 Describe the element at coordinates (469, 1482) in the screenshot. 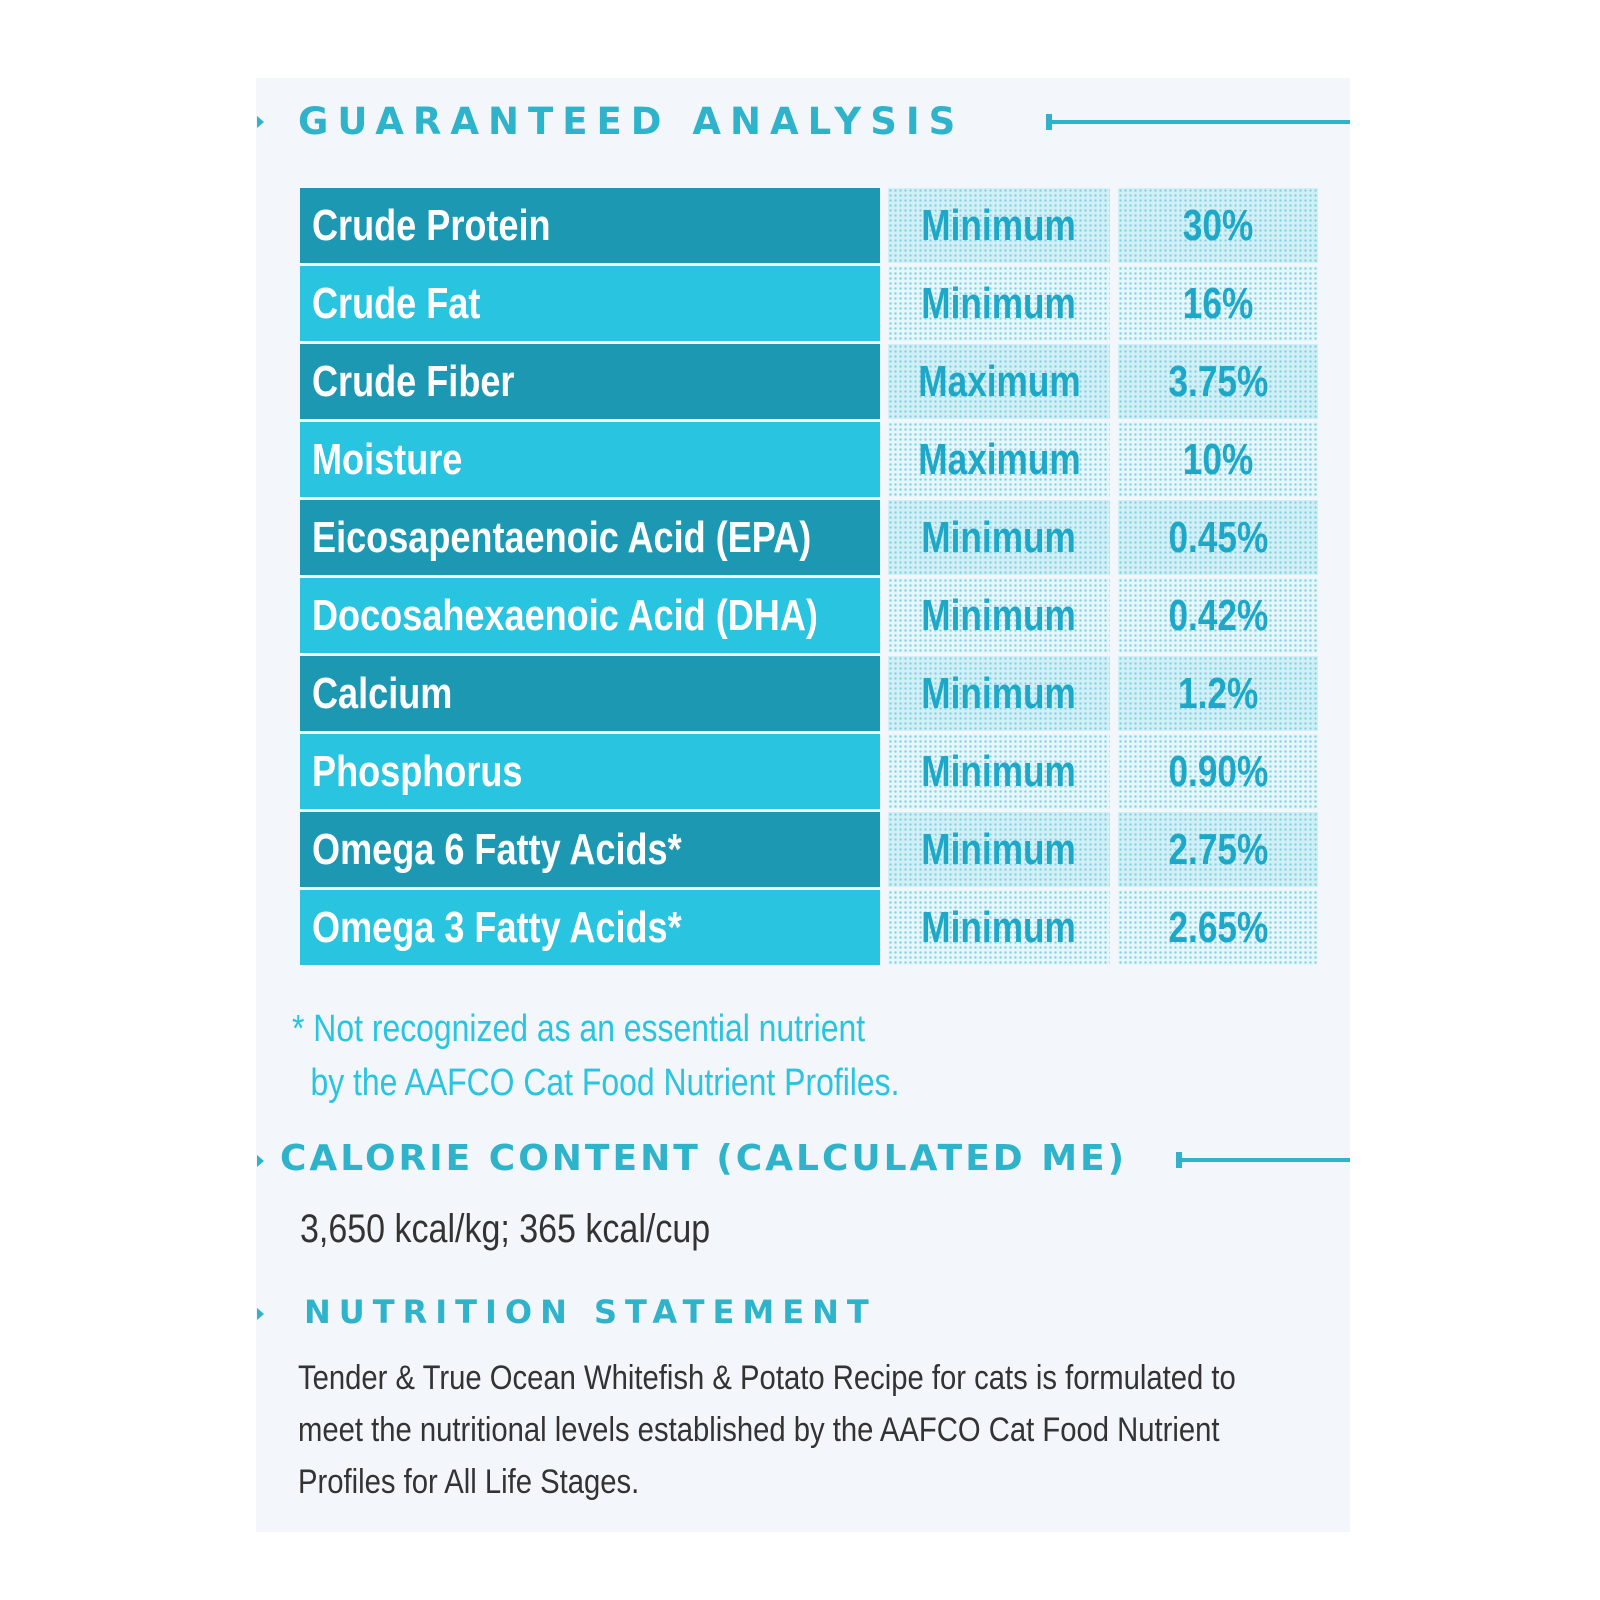

I see `statement-line: Profiles for All Life Stages.` at that location.